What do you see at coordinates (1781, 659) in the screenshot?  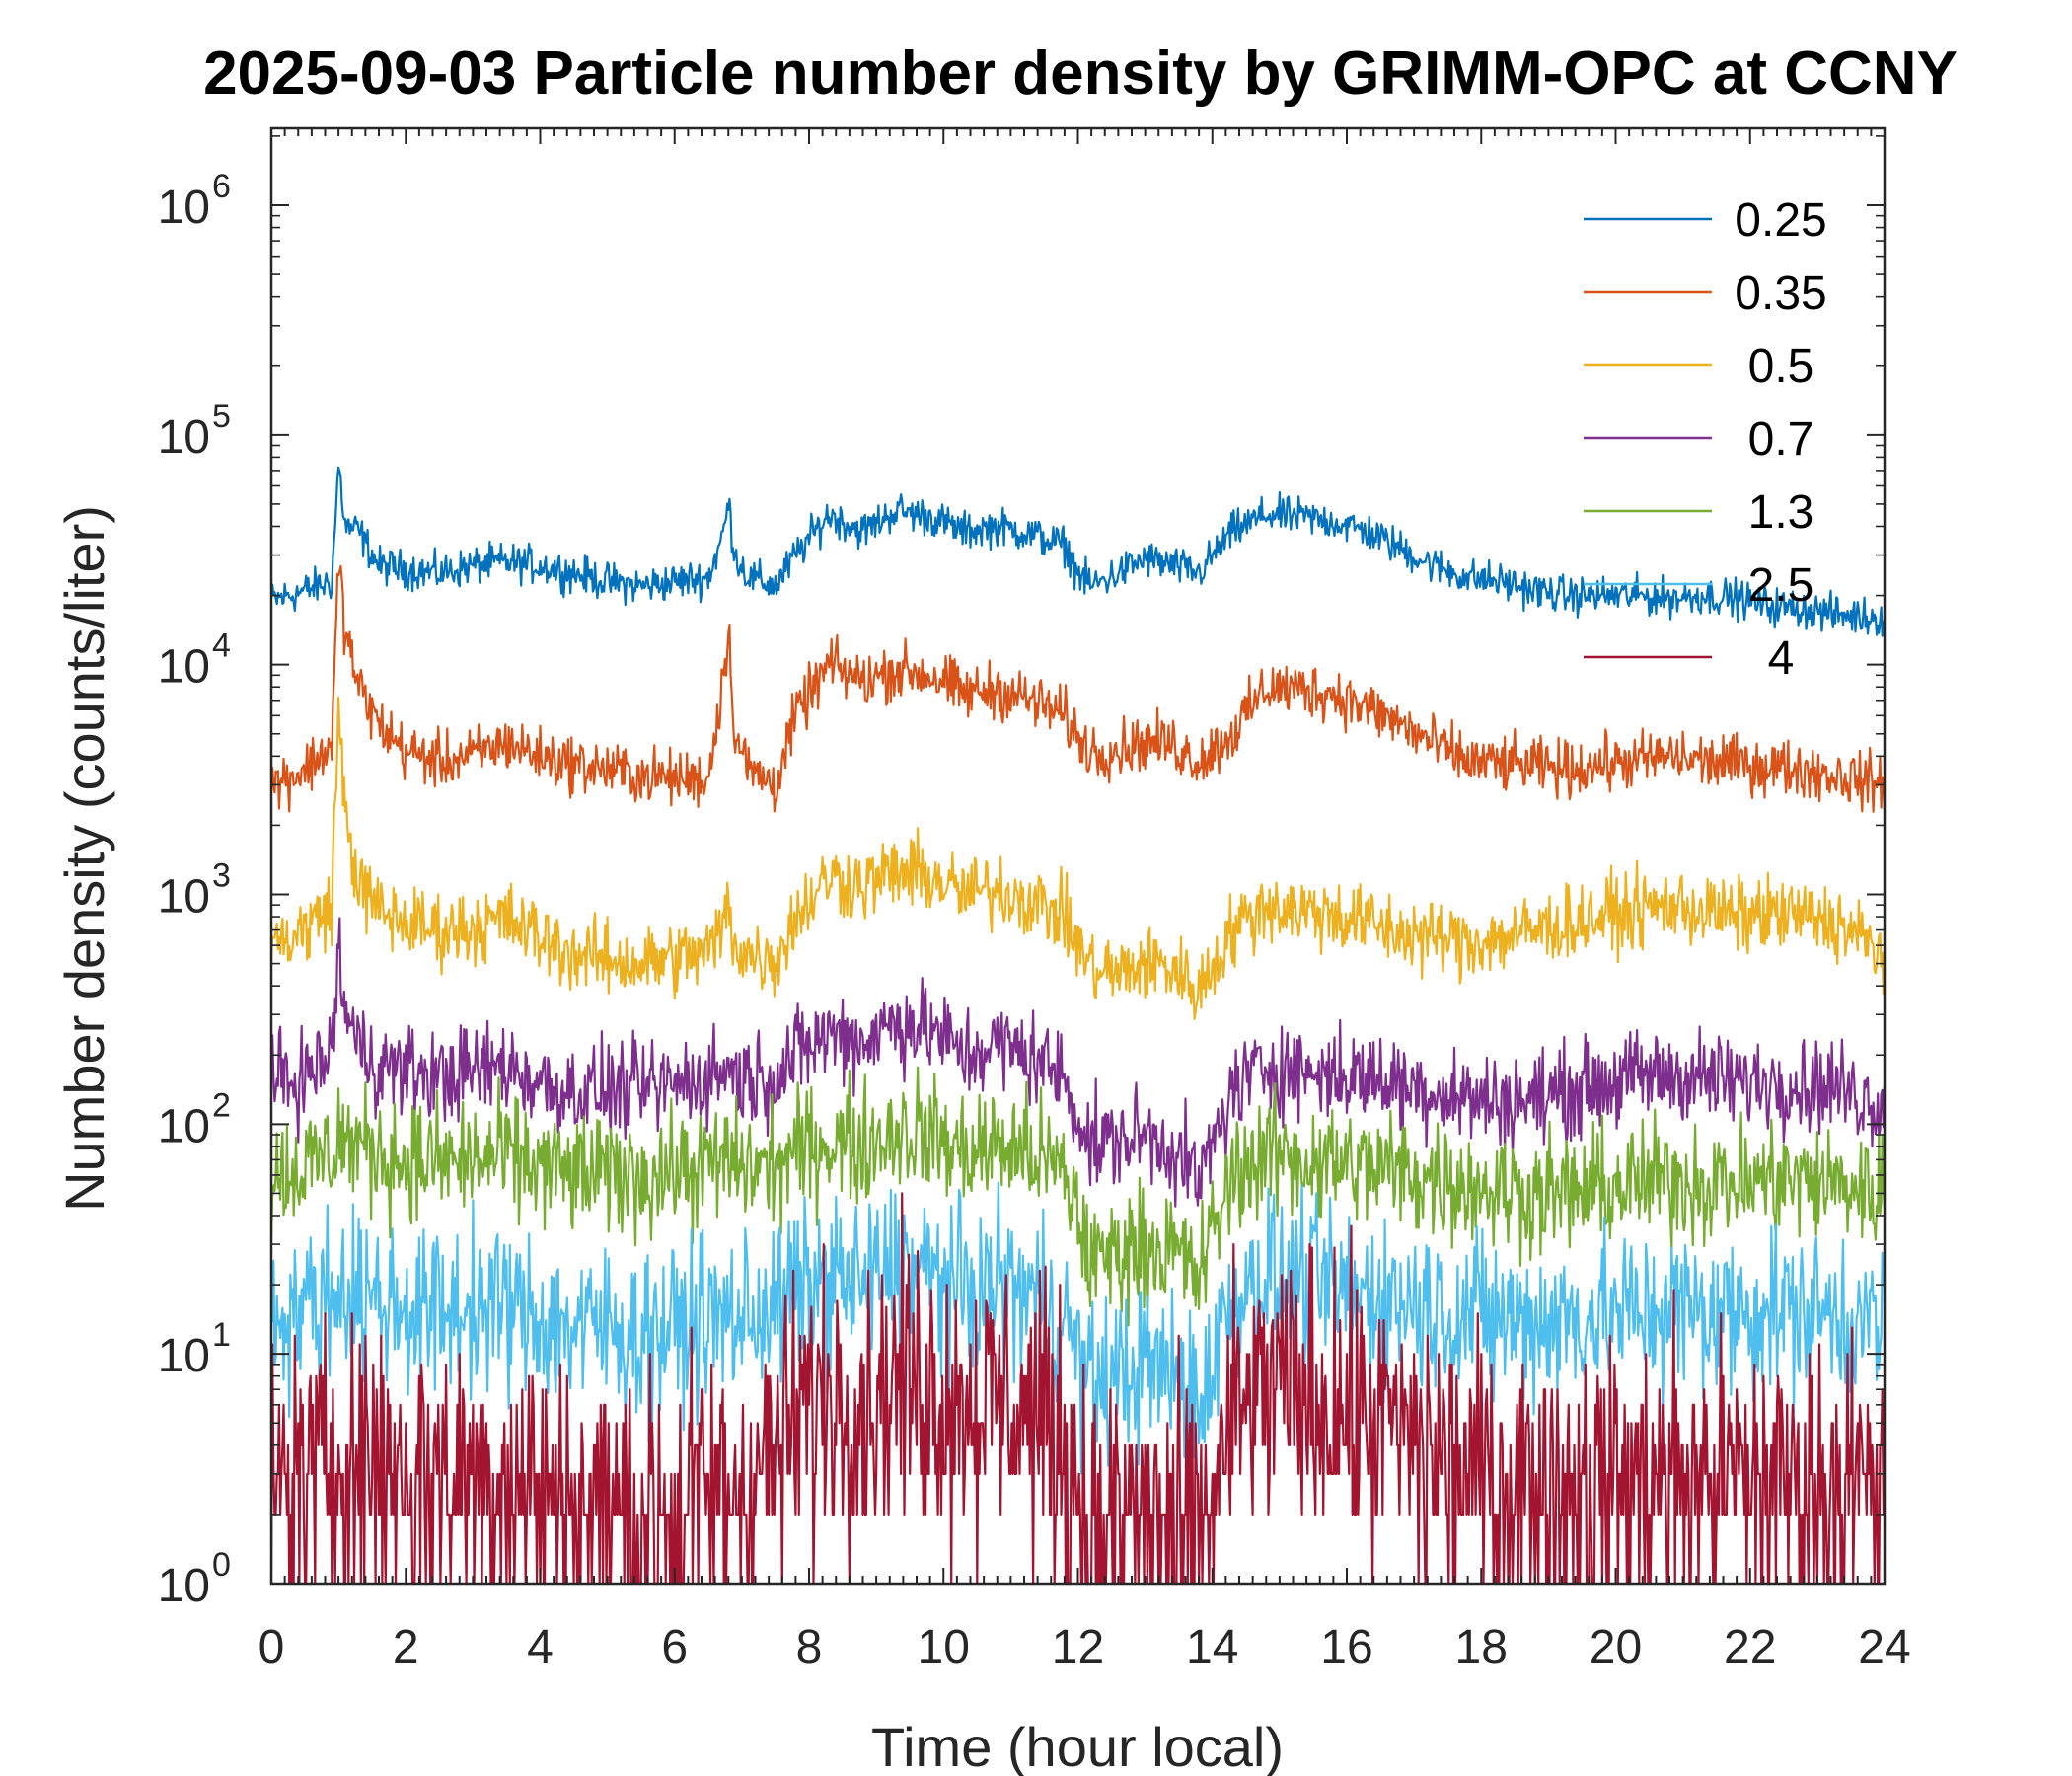 I see `legend-label-4: 4` at bounding box center [1781, 659].